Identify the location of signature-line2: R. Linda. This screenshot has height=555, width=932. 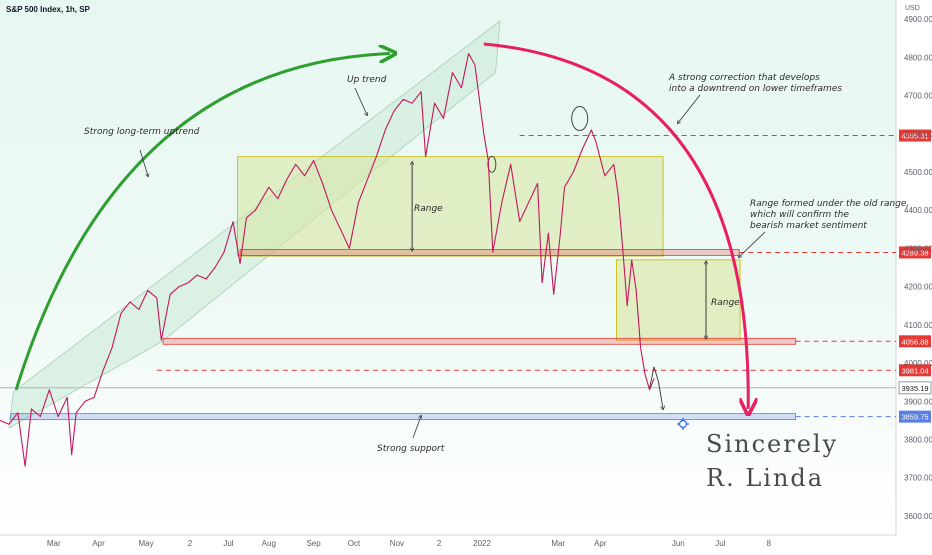
(765, 478).